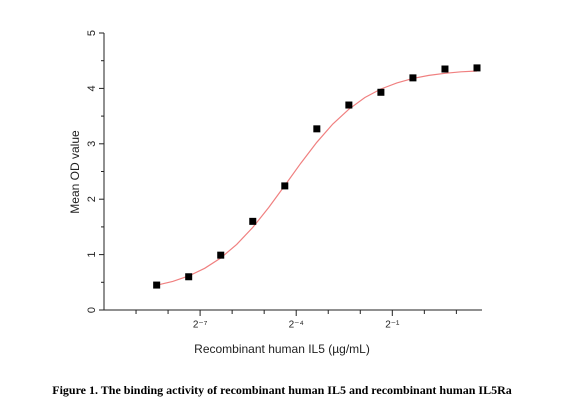 The width and height of the screenshot is (565, 418). What do you see at coordinates (92, 33) in the screenshot?
I see `y-tick-label: 5` at bounding box center [92, 33].